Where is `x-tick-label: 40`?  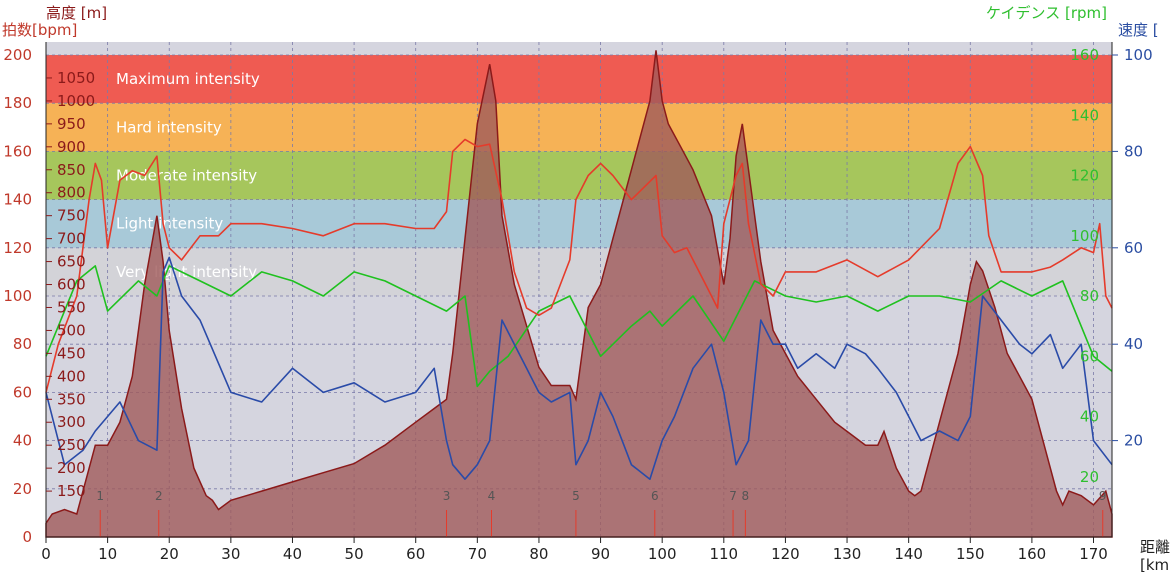 x-tick-label: 40 is located at coordinates (292, 554).